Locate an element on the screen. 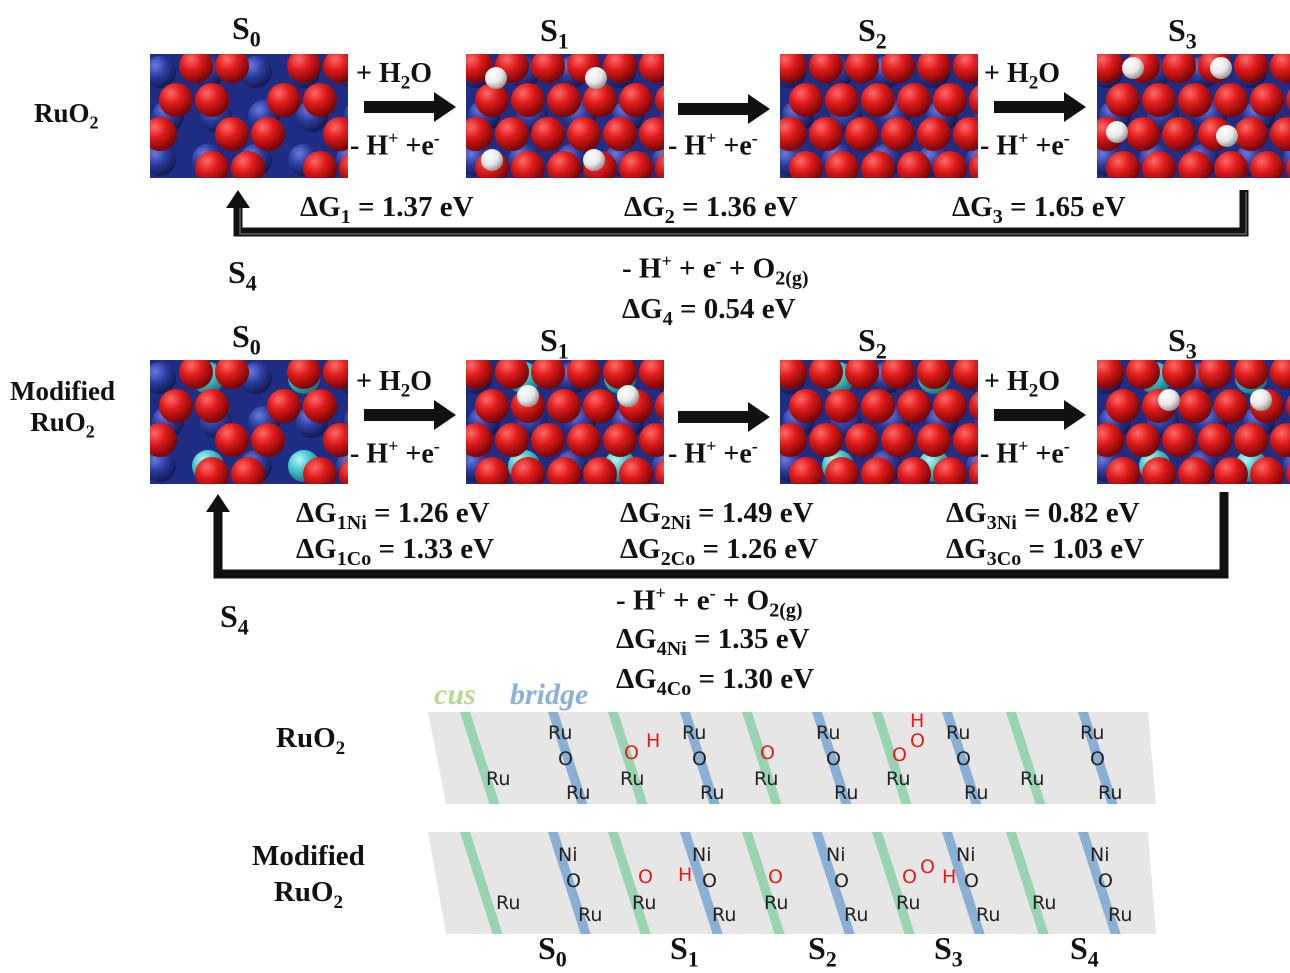 Image resolution: width=1290 pixels, height=973 pixels. step-add-water-1: + H2O is located at coordinates (394, 76).